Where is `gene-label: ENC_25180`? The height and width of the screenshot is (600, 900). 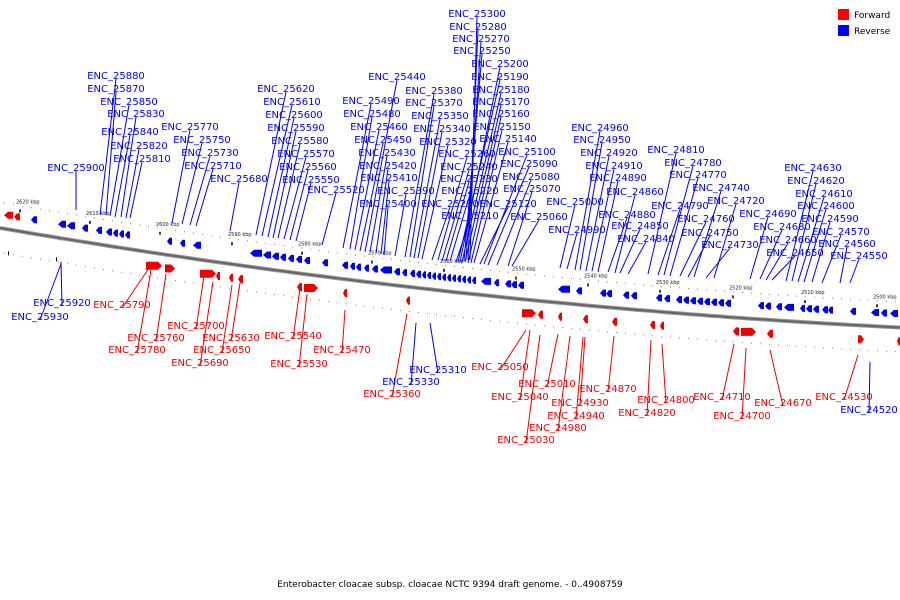
gene-label: ENC_25180 is located at coordinates (501, 90).